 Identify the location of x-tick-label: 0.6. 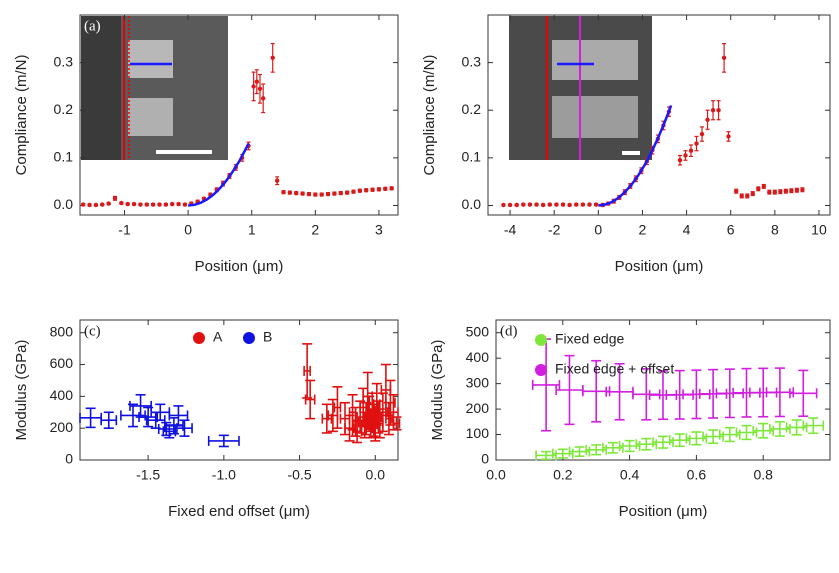
(697, 475).